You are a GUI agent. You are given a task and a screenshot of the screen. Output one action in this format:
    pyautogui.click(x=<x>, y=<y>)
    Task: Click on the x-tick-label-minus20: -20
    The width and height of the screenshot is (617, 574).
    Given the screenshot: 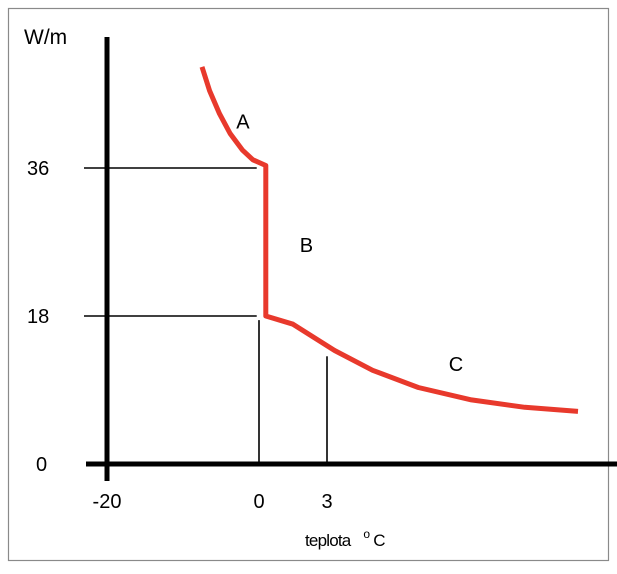 What is the action you would take?
    pyautogui.click(x=107, y=502)
    